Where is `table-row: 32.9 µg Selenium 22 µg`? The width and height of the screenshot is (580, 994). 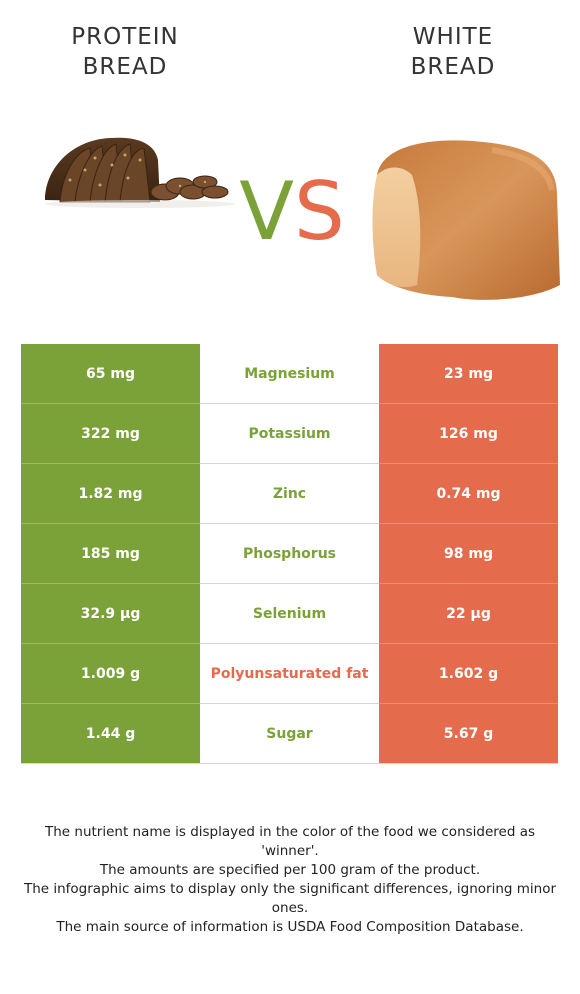 table-row: 32.9 µg Selenium 22 µg is located at coordinates (289, 614).